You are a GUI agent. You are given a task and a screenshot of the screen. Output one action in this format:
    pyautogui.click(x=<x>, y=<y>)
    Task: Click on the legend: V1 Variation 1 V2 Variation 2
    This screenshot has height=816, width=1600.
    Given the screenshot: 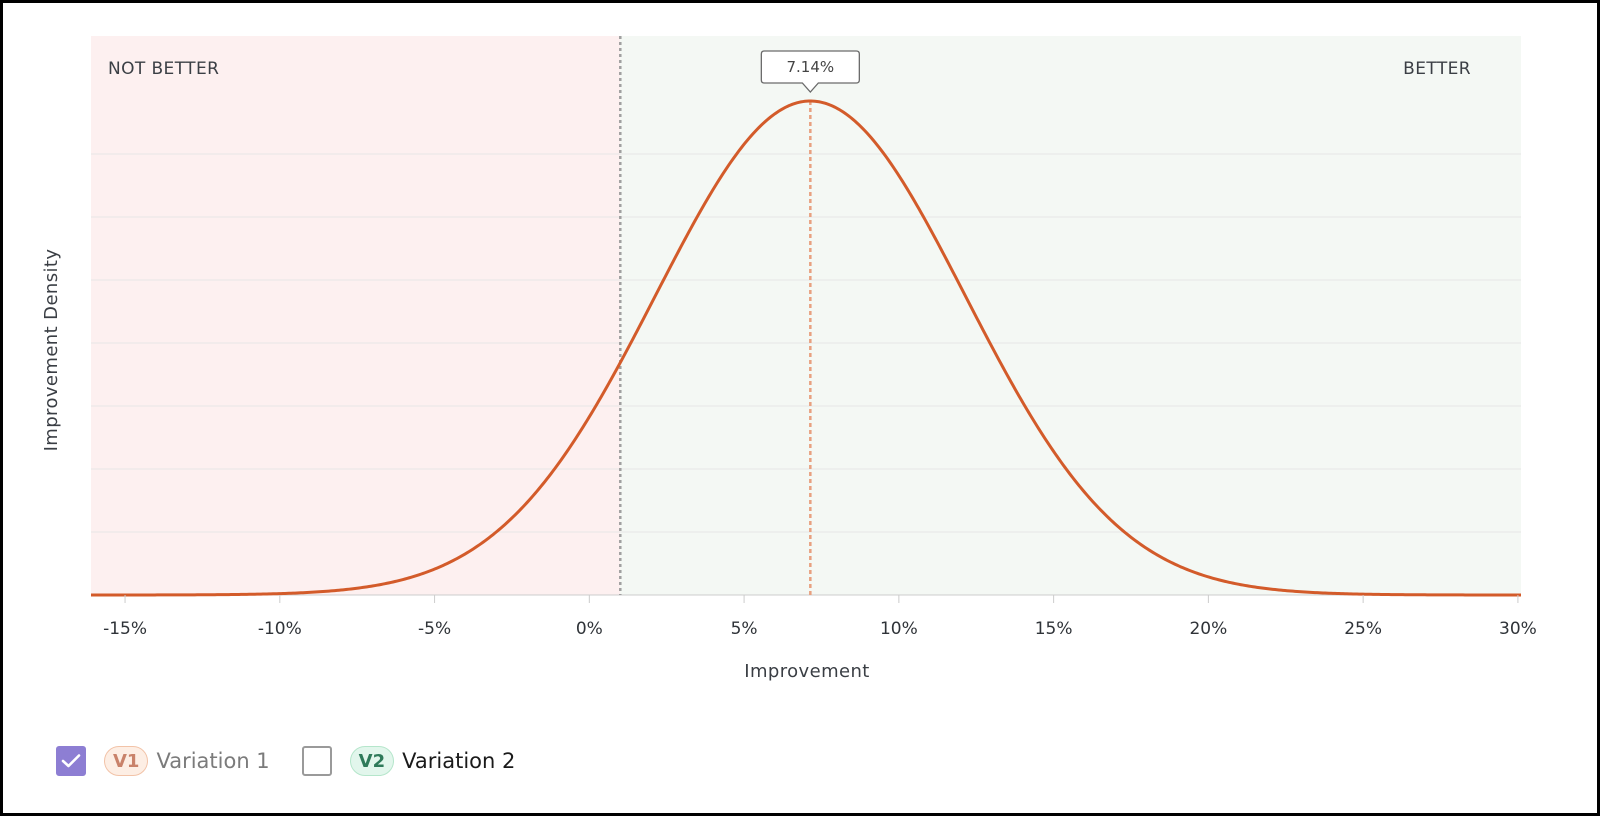 What is the action you would take?
    pyautogui.click(x=301, y=761)
    